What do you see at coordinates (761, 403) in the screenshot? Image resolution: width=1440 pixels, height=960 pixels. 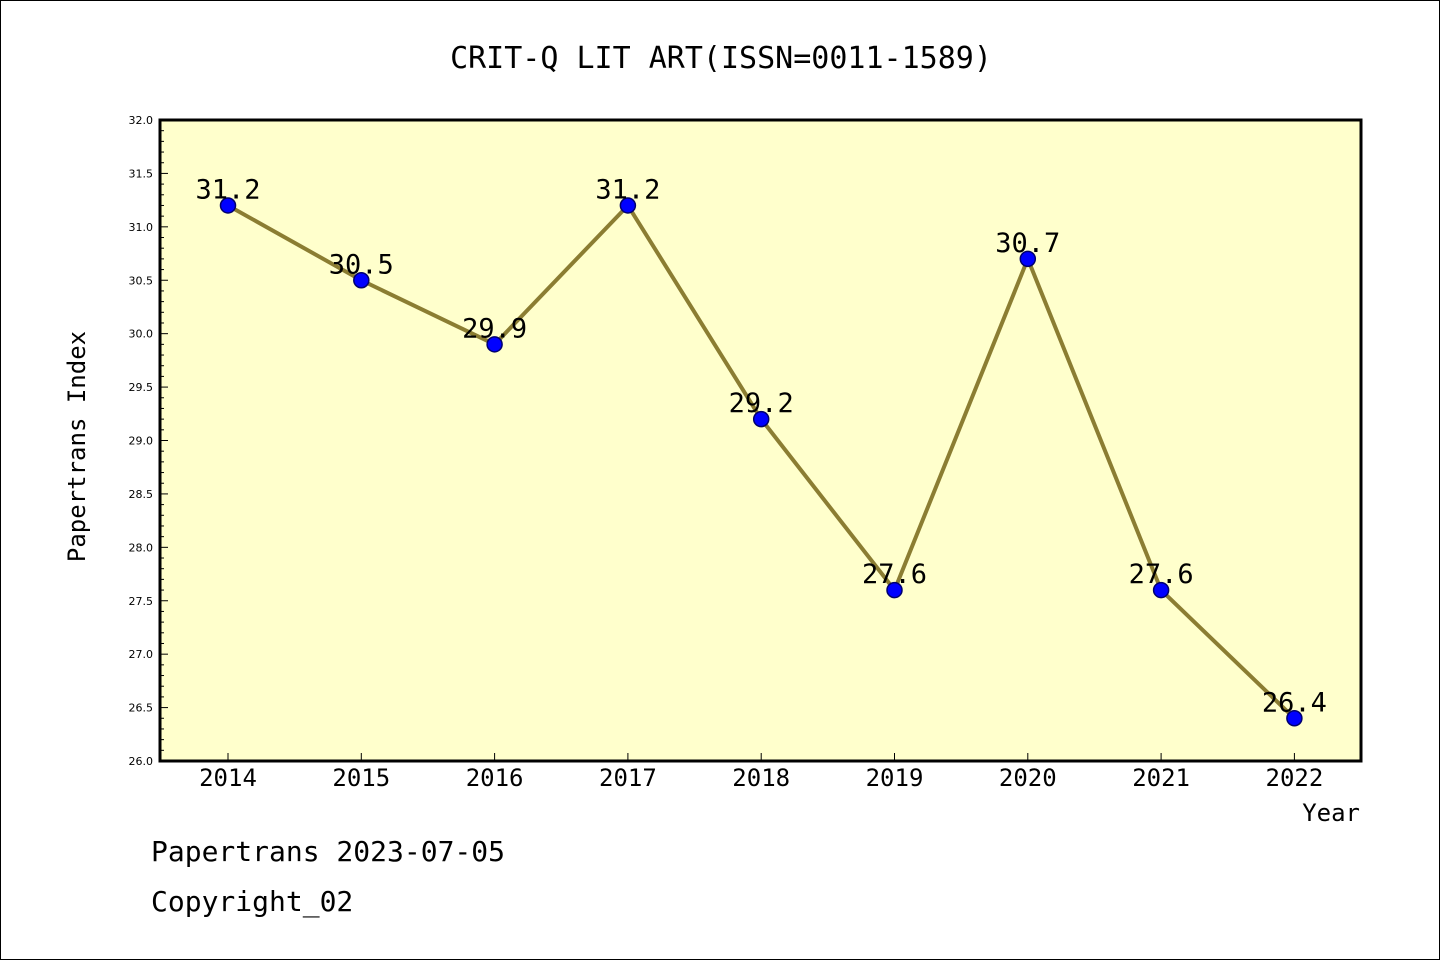 I see `data-label: 29.2` at bounding box center [761, 403].